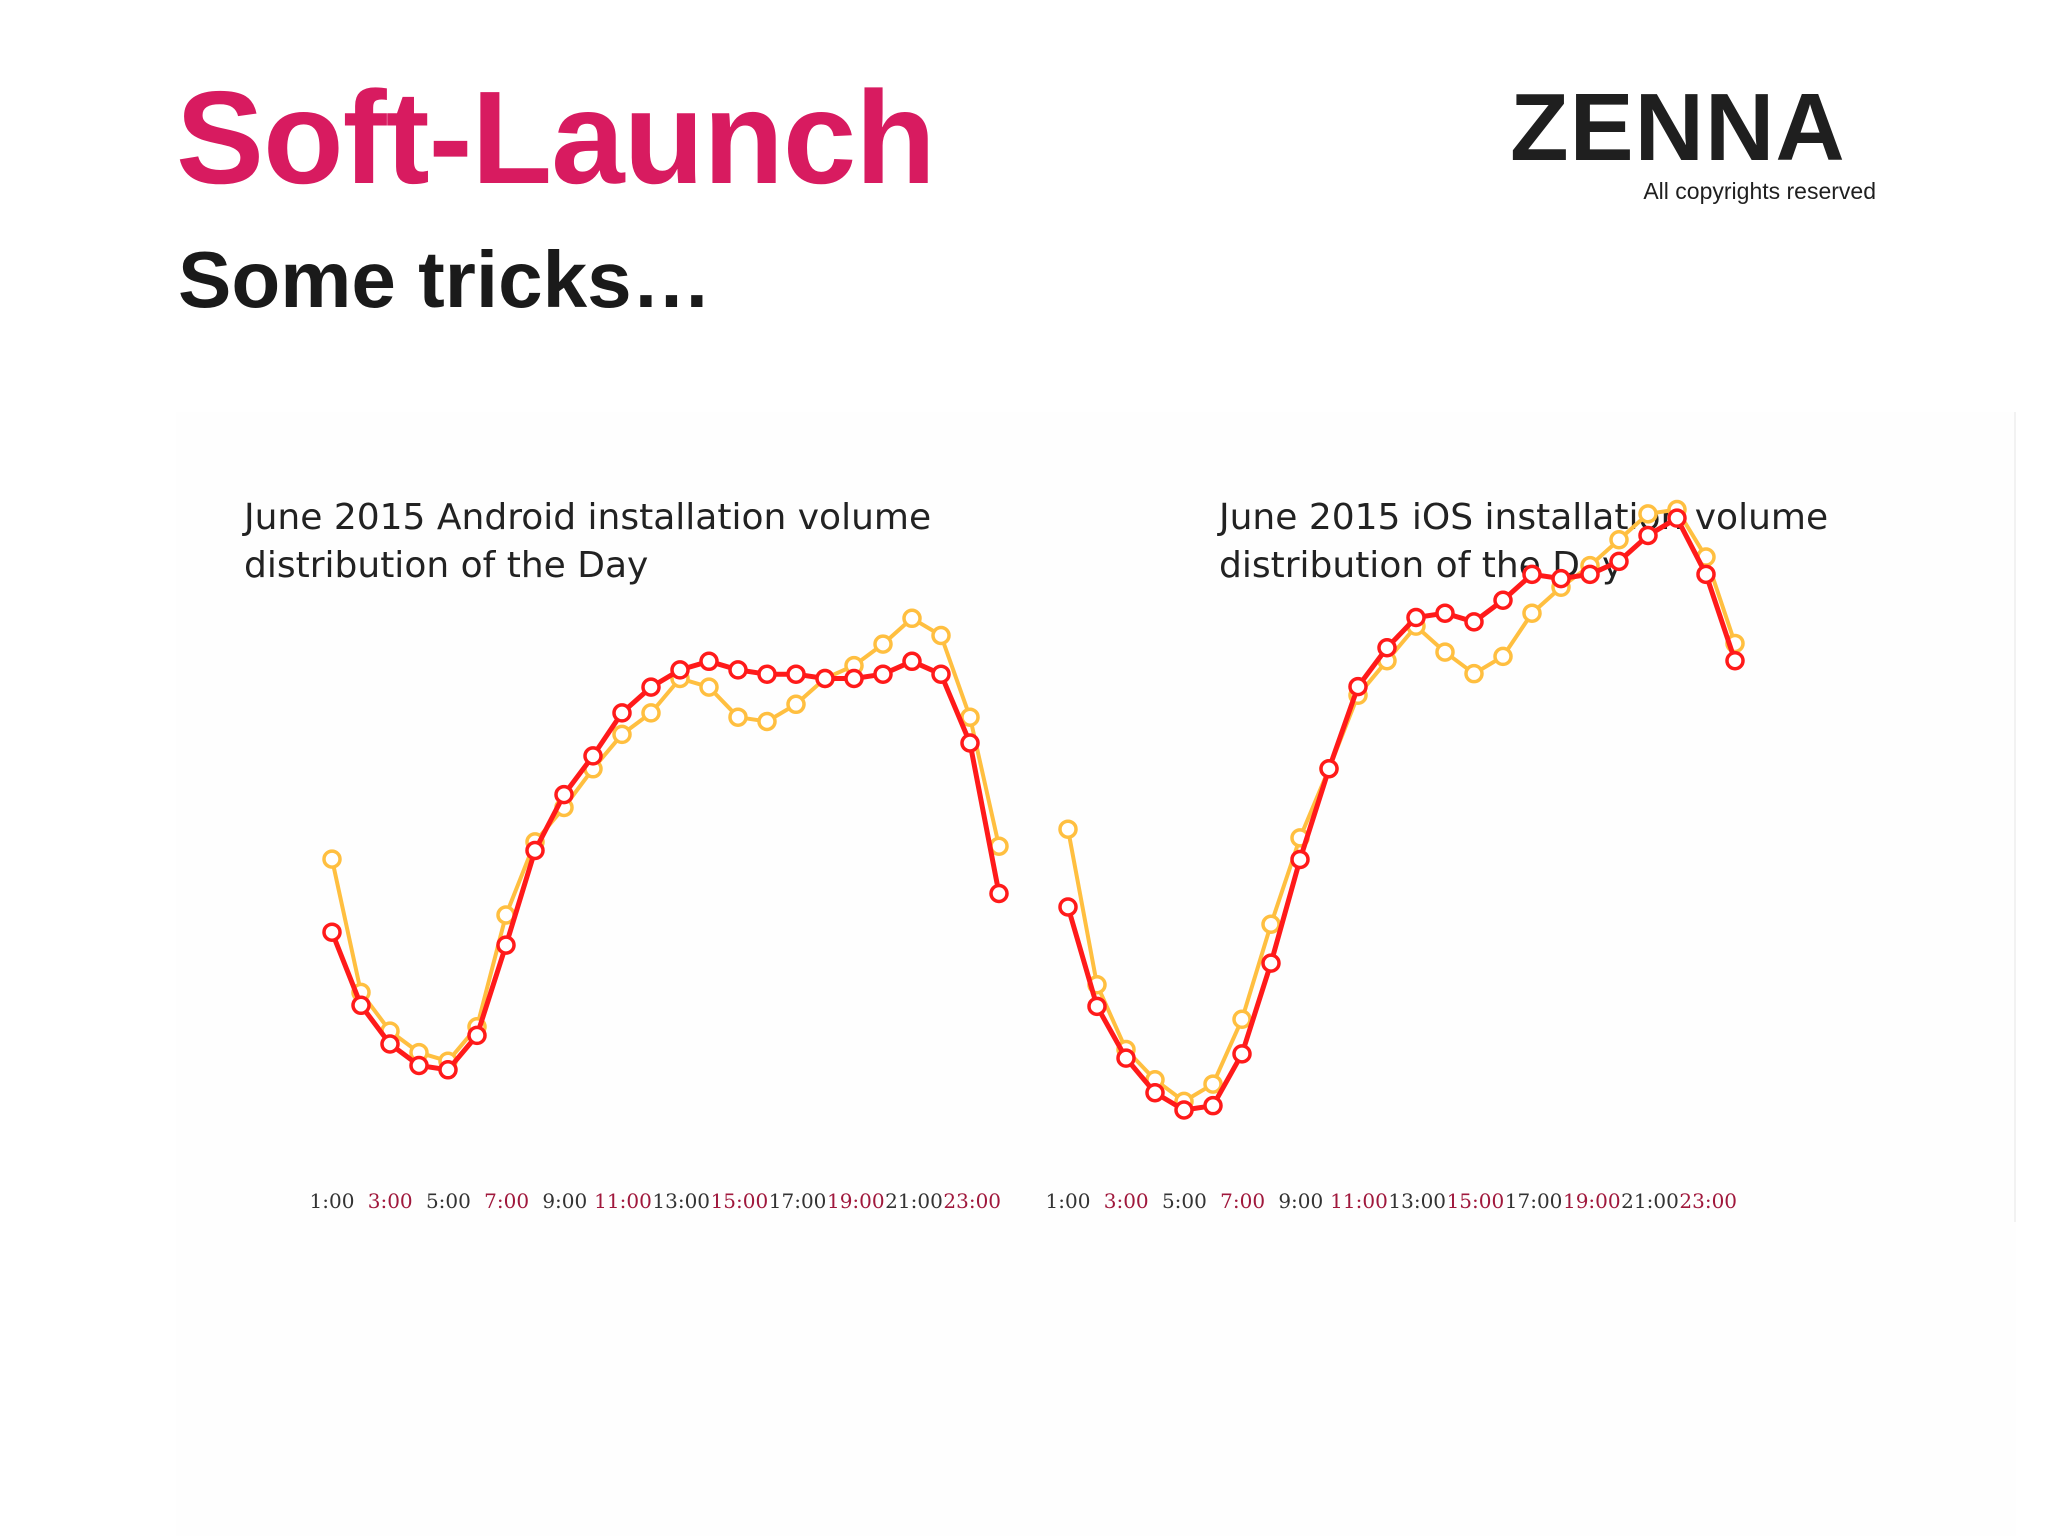 The height and width of the screenshot is (1536, 2048). I want to click on android-x-tick-label: 13:00, so click(681, 1201).